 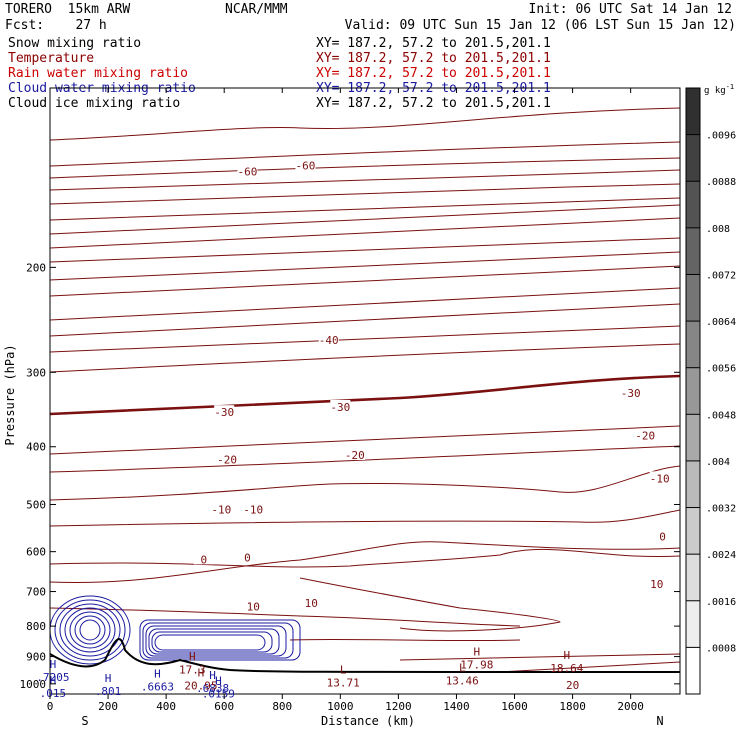 I want to click on extremum-value-label: .7205, so click(x=52, y=677).